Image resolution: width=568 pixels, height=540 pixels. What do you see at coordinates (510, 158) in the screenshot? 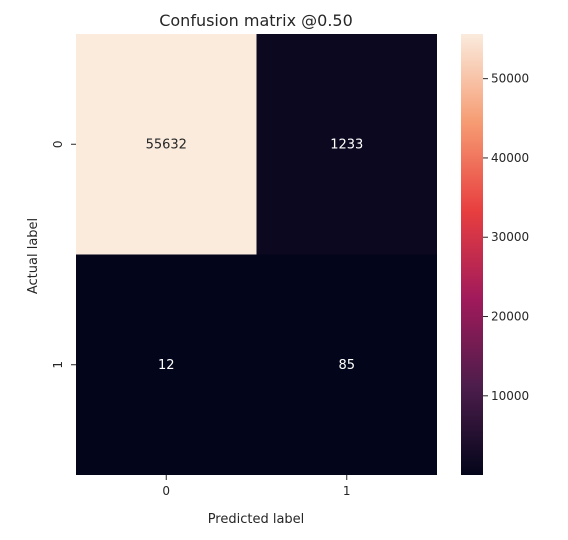
I see `colorbar-tick-label-3: 40000` at bounding box center [510, 158].